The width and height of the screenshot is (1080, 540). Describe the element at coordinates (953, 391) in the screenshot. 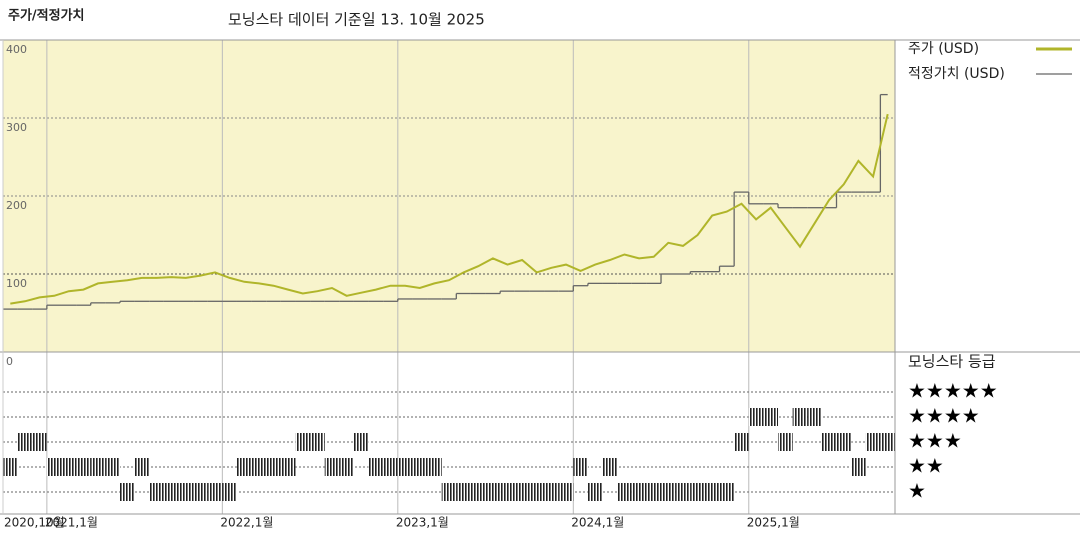

I see `rating-label: ★★★★★` at that location.